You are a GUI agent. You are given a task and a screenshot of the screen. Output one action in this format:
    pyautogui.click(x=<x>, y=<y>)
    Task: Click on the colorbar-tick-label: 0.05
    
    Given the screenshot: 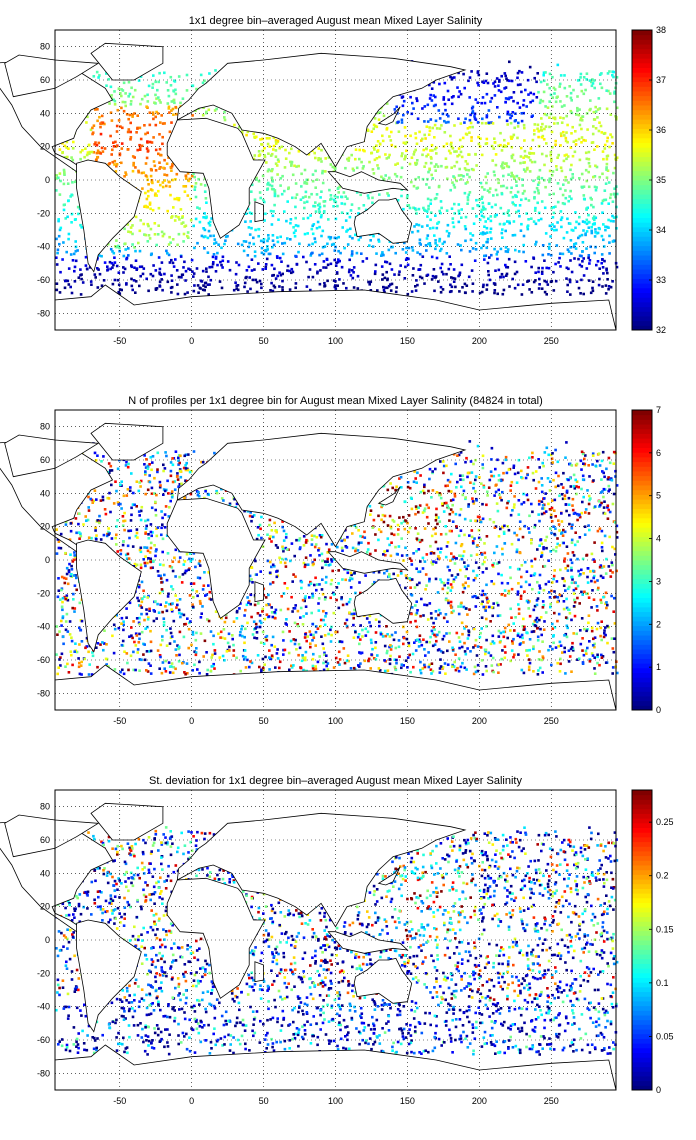 What is the action you would take?
    pyautogui.click(x=665, y=1036)
    